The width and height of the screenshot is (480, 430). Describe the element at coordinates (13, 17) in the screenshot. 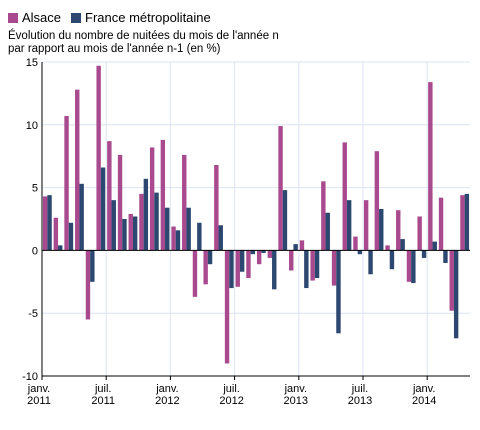

I see `legend-swatch-alsace` at that location.